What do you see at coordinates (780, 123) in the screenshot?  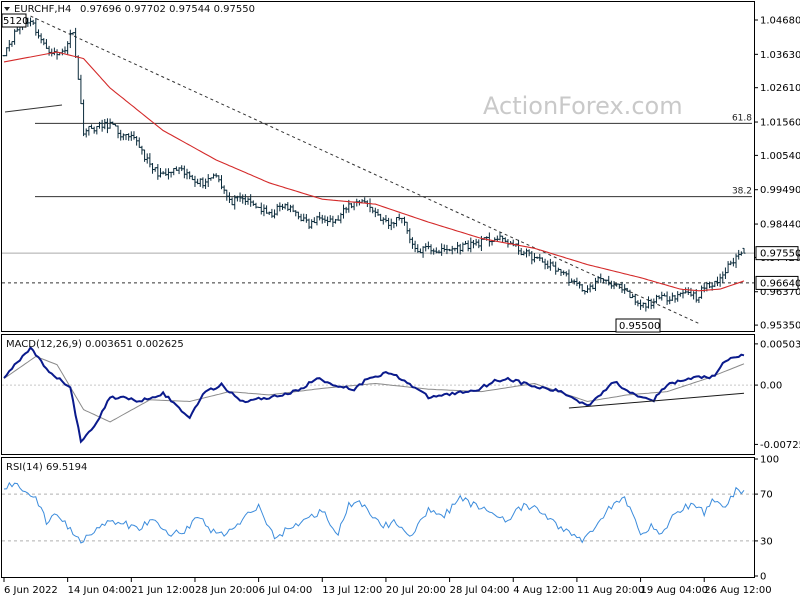 I see `price-tick-label: 1.01560` at bounding box center [780, 123].